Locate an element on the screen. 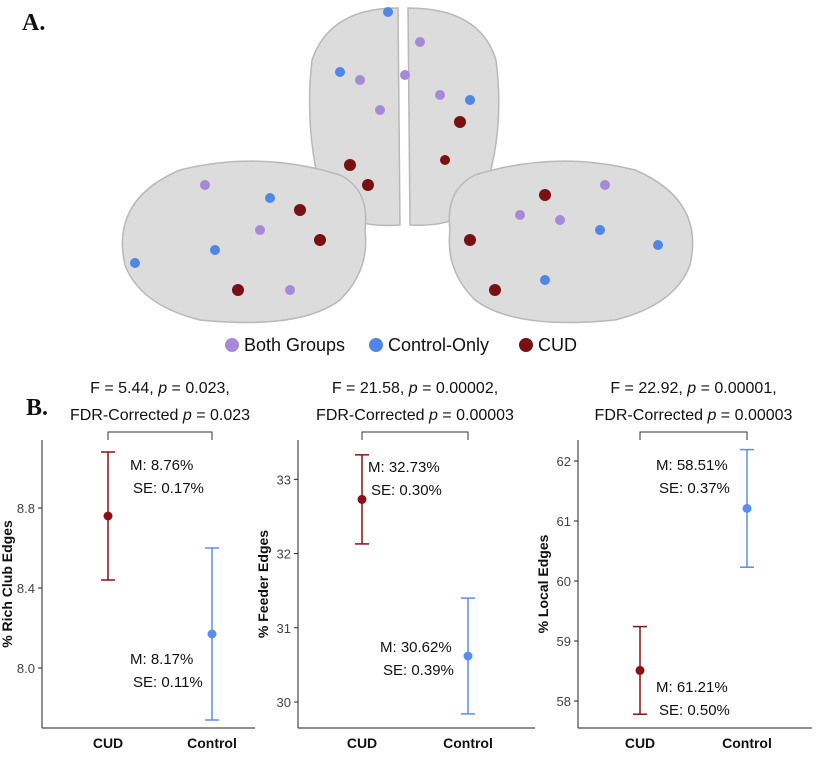  y-tick-label: 8.8 is located at coordinates (26, 508).